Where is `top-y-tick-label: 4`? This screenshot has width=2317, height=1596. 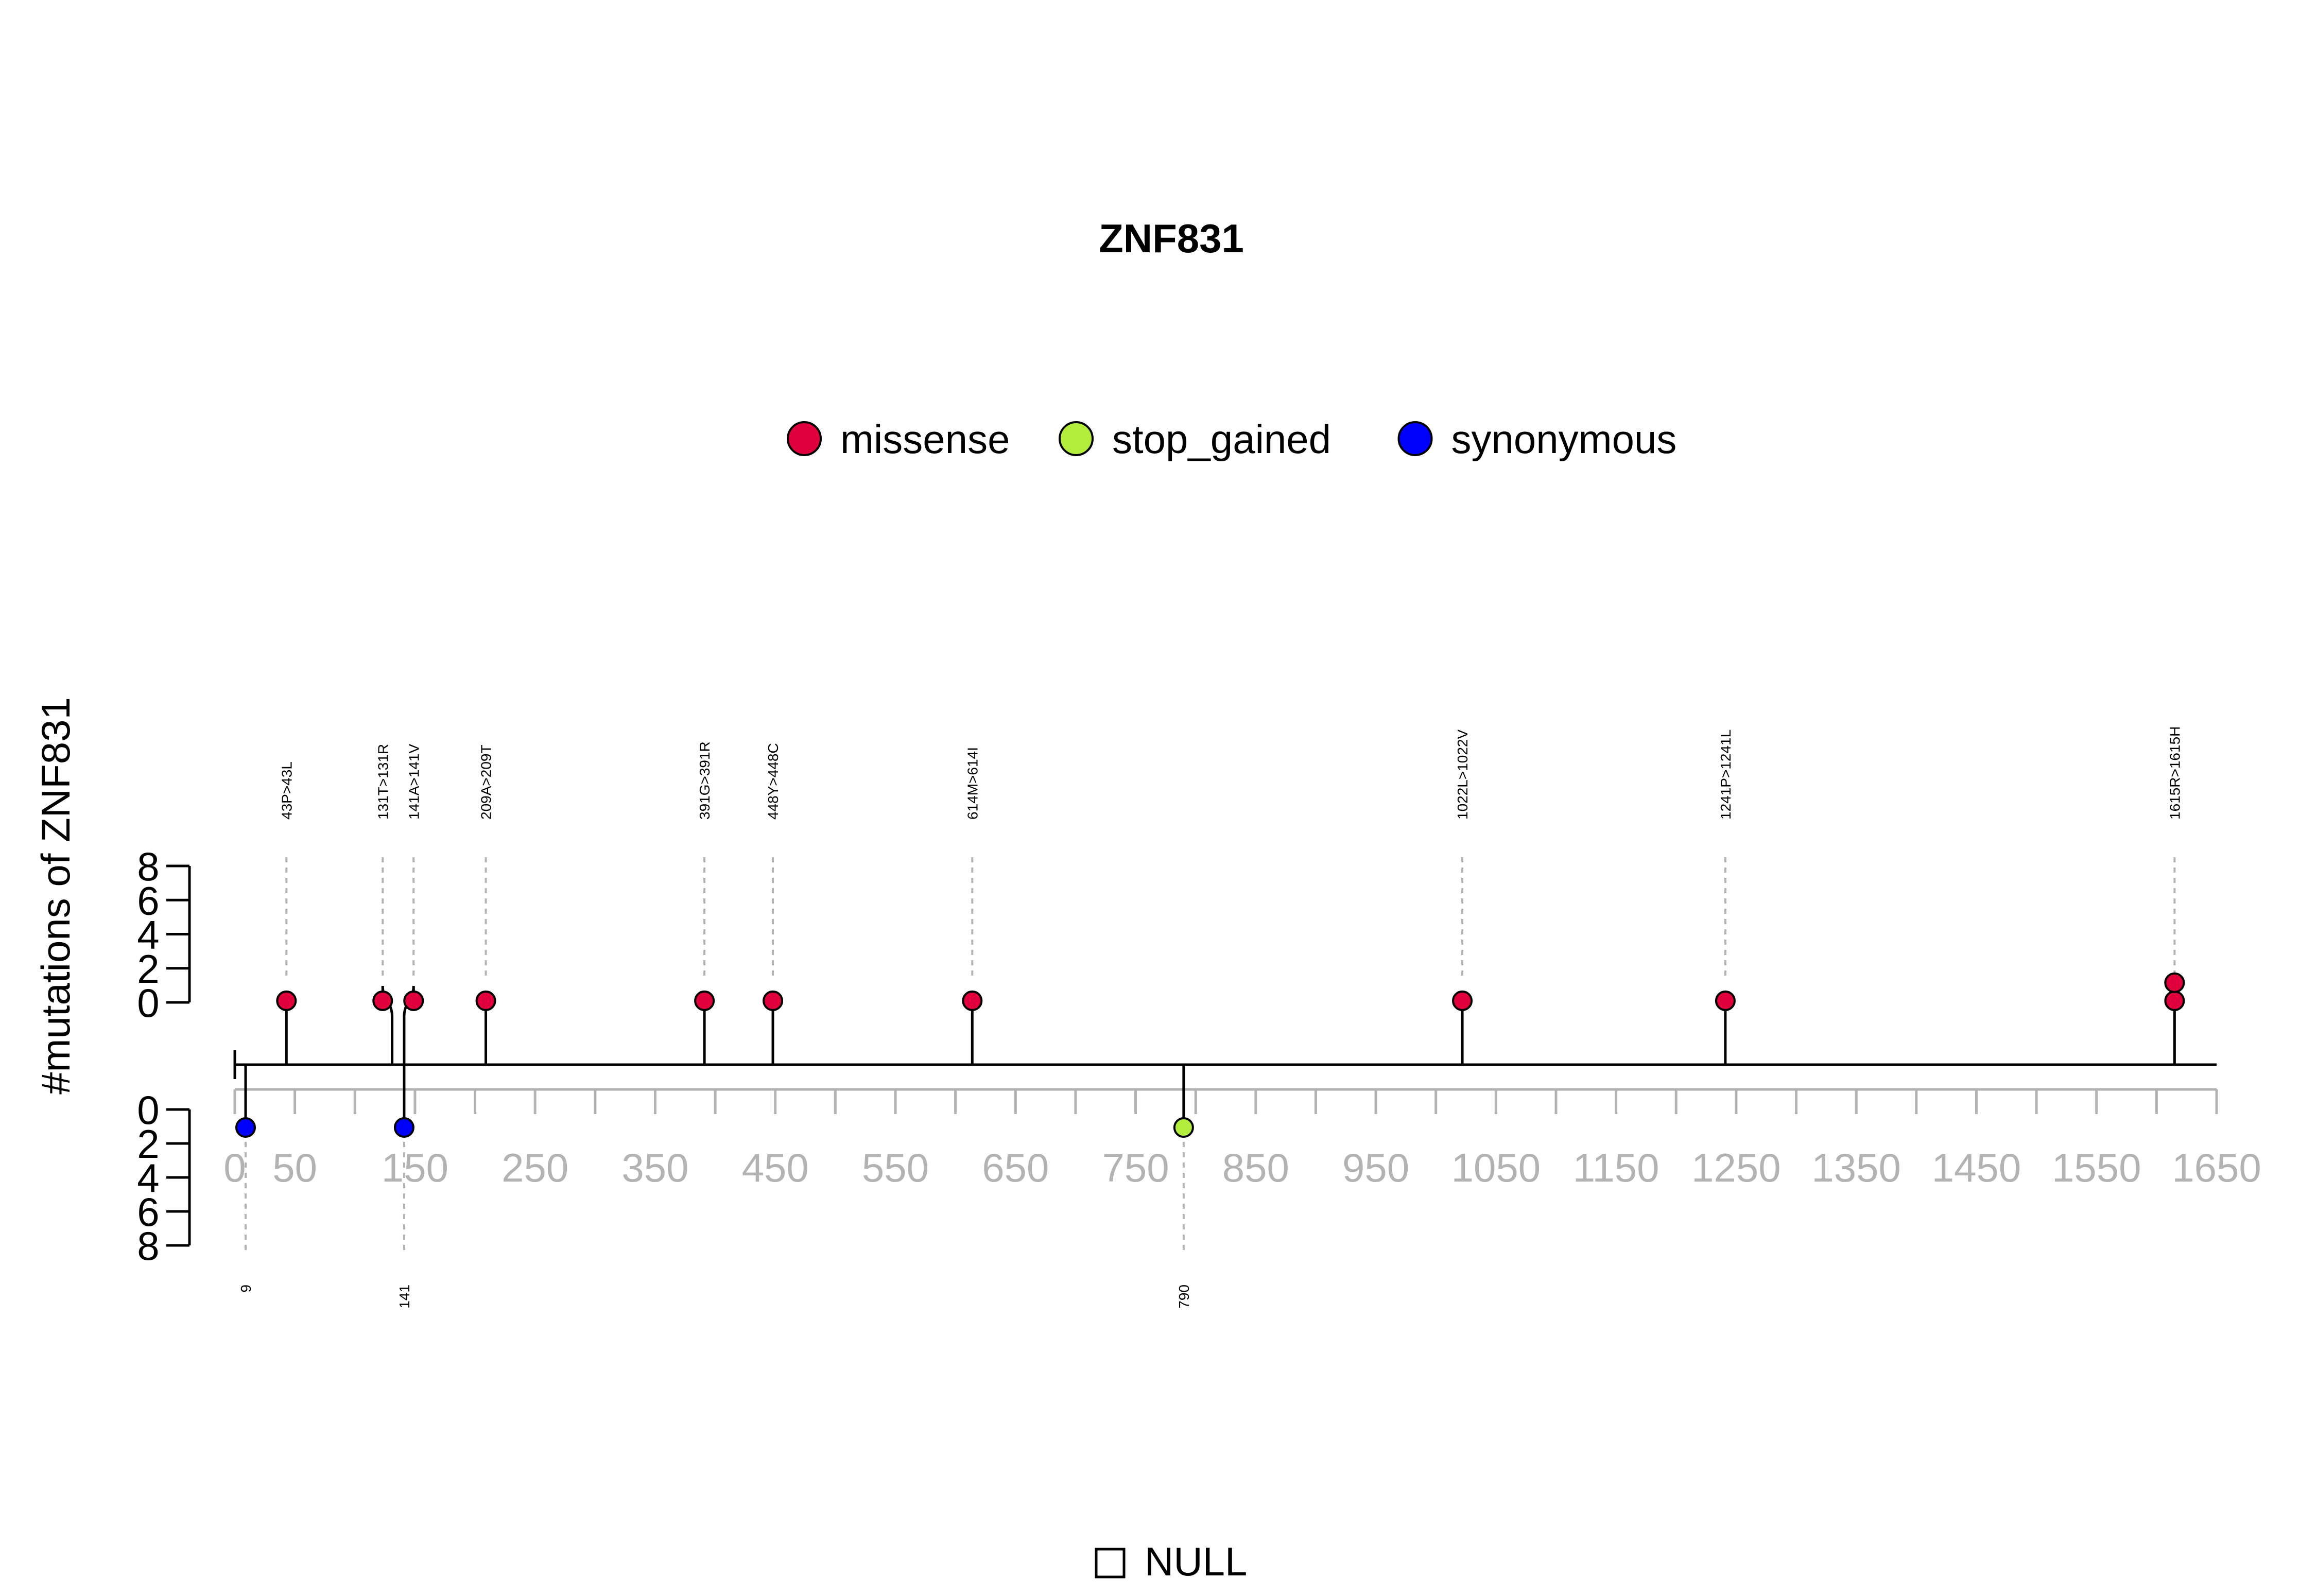 top-y-tick-label: 4 is located at coordinates (148, 935).